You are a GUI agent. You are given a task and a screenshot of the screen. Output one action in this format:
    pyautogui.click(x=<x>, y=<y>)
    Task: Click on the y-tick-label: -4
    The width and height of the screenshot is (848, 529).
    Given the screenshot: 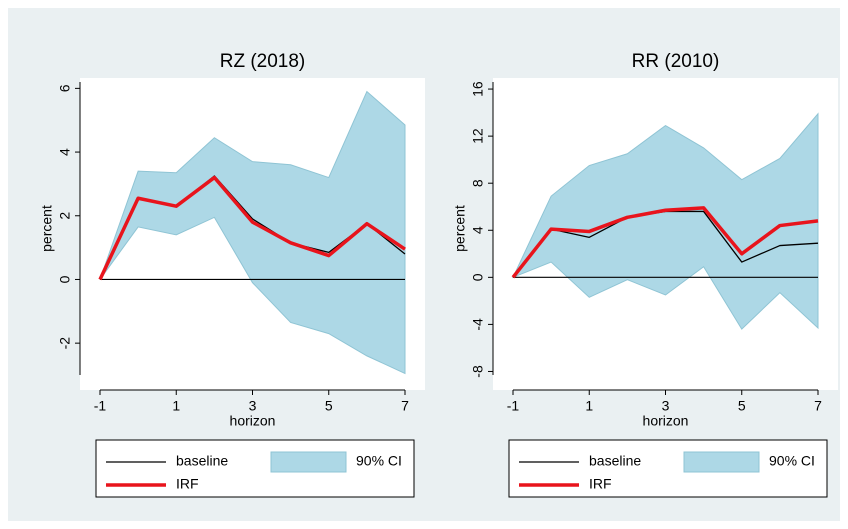 What is the action you would take?
    pyautogui.click(x=478, y=324)
    